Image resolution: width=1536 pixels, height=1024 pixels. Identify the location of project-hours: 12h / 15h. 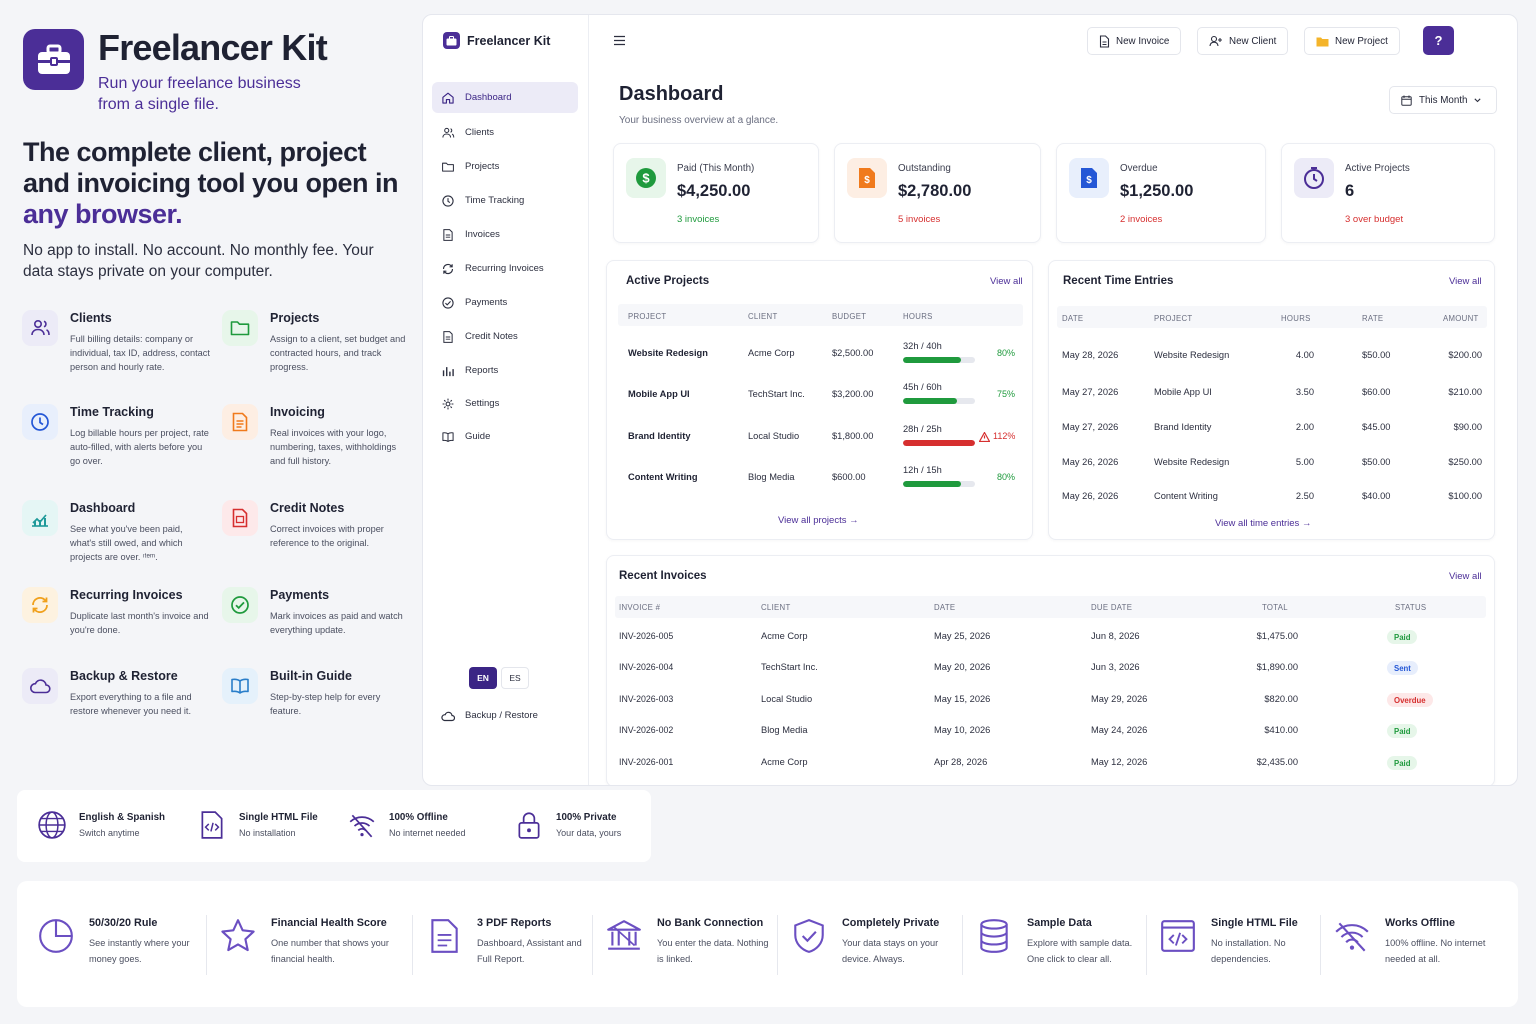
(922, 470).